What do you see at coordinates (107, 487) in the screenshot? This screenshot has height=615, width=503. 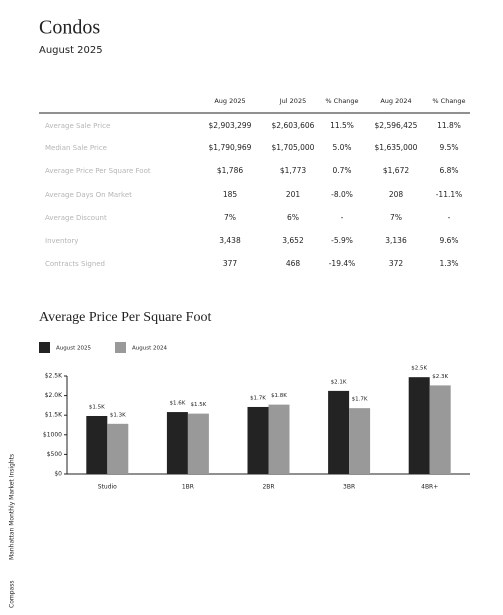 I see `x-tick-label: Studio` at bounding box center [107, 487].